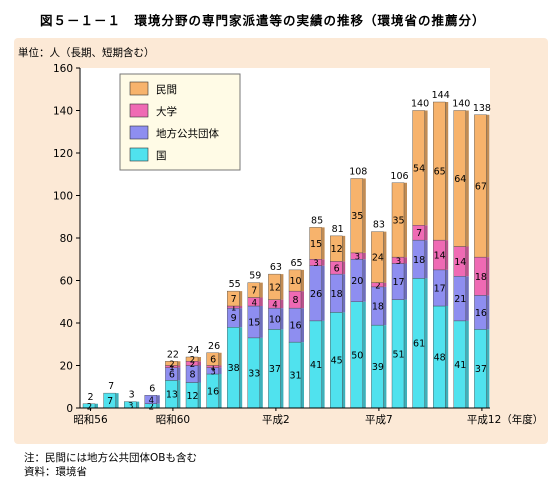  What do you see at coordinates (317, 220) in the screenshot?
I see `total-label: 85` at bounding box center [317, 220].